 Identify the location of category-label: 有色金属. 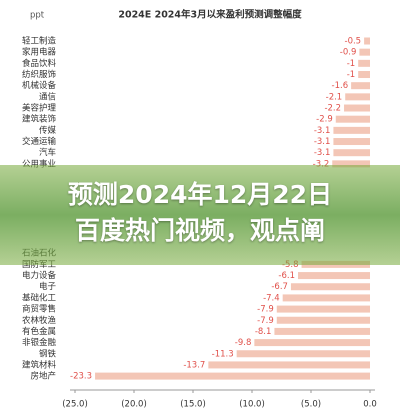
(39, 331).